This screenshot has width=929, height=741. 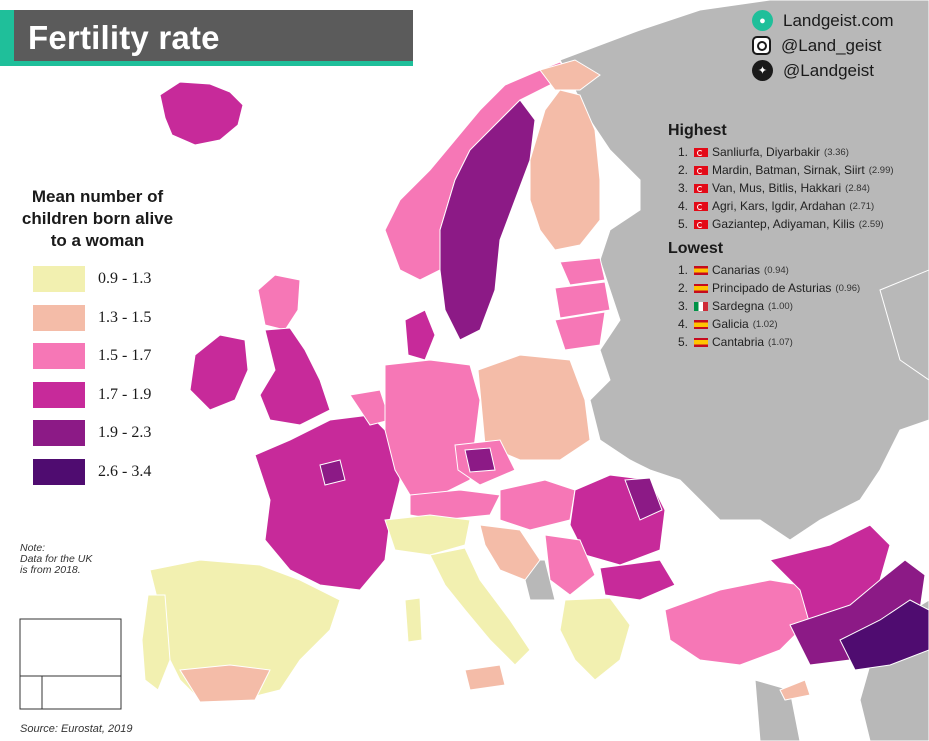 What do you see at coordinates (766, 152) in the screenshot?
I see `region-name: Sanliurfa, Diyarbakir` at bounding box center [766, 152].